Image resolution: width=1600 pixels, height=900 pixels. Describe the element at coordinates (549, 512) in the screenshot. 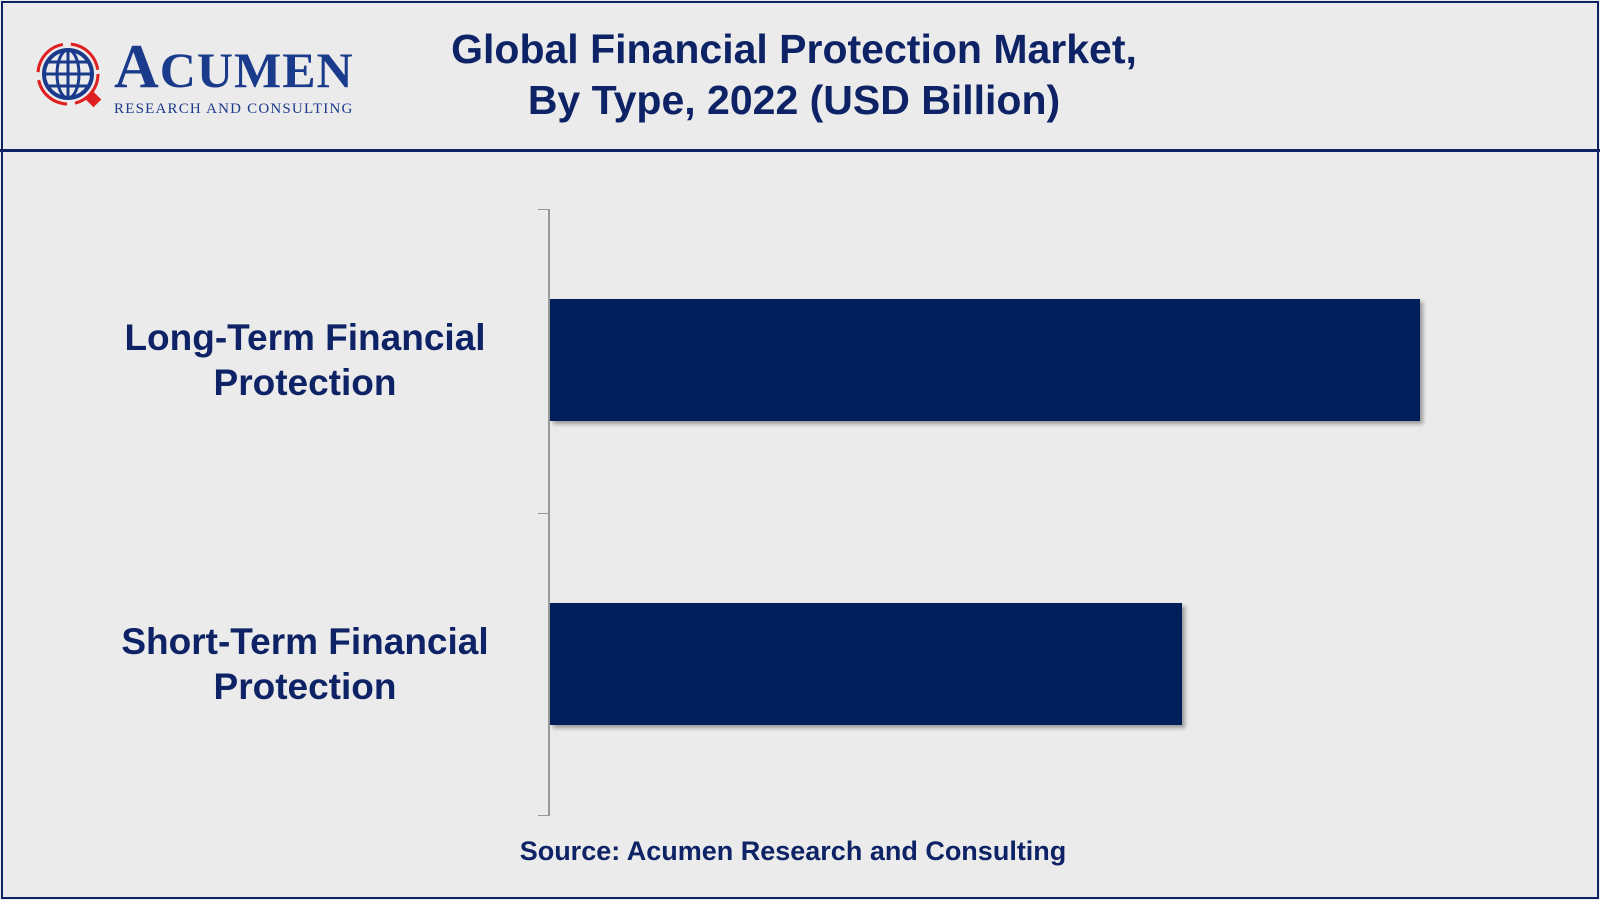

I see `y-axis` at that location.